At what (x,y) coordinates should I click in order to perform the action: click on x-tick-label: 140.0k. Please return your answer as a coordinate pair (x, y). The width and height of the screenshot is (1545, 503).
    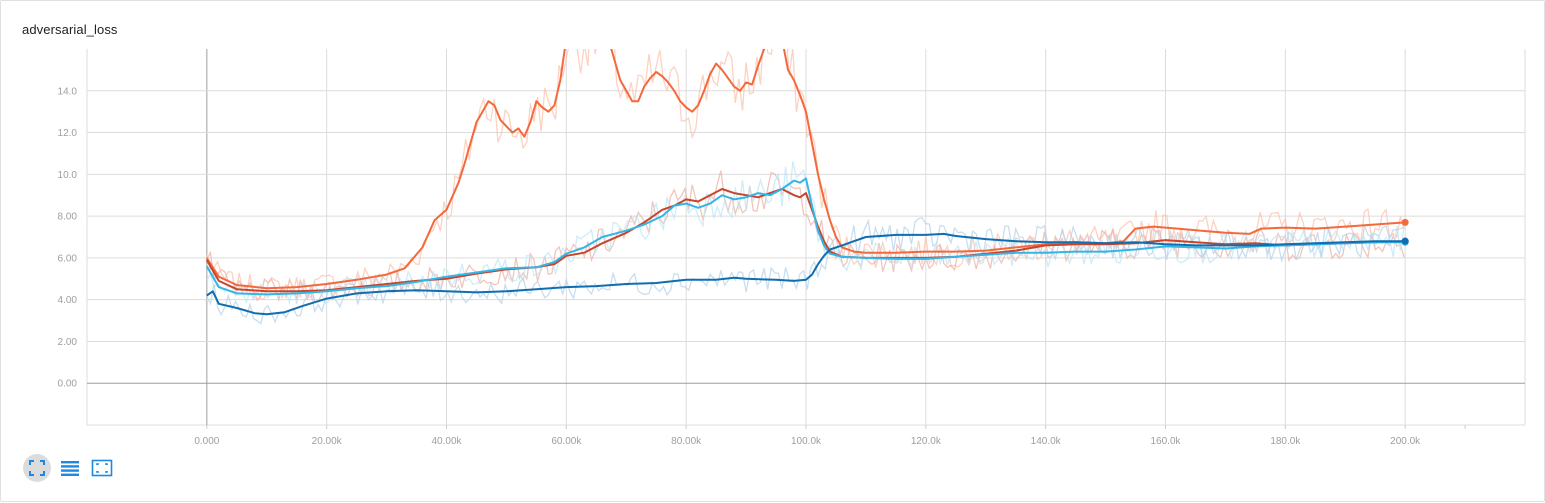
    Looking at the image, I should click on (1046, 441).